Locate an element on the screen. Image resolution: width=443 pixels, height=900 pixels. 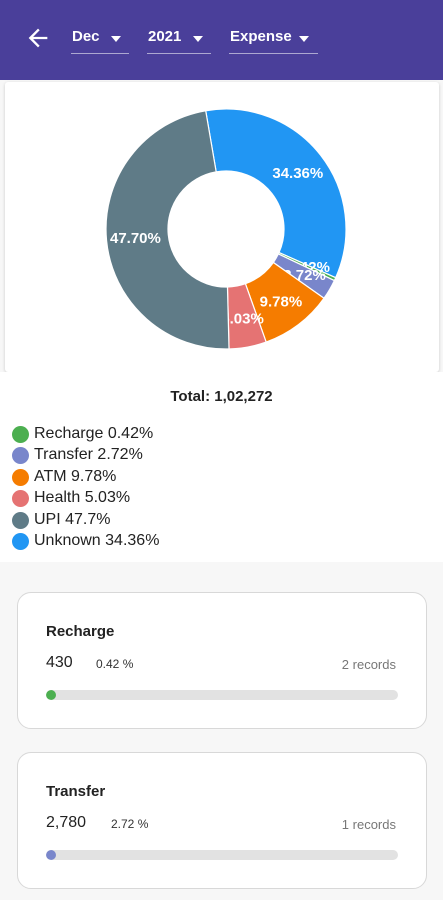
slice-label-health: 5.03% is located at coordinates (242, 318).